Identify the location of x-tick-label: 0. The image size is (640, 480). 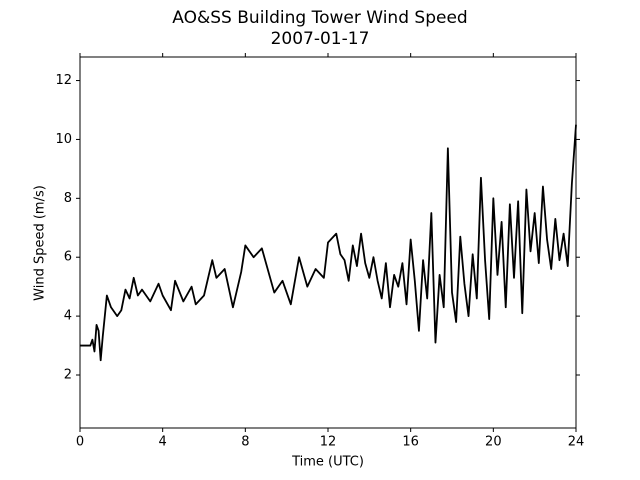
(80, 442).